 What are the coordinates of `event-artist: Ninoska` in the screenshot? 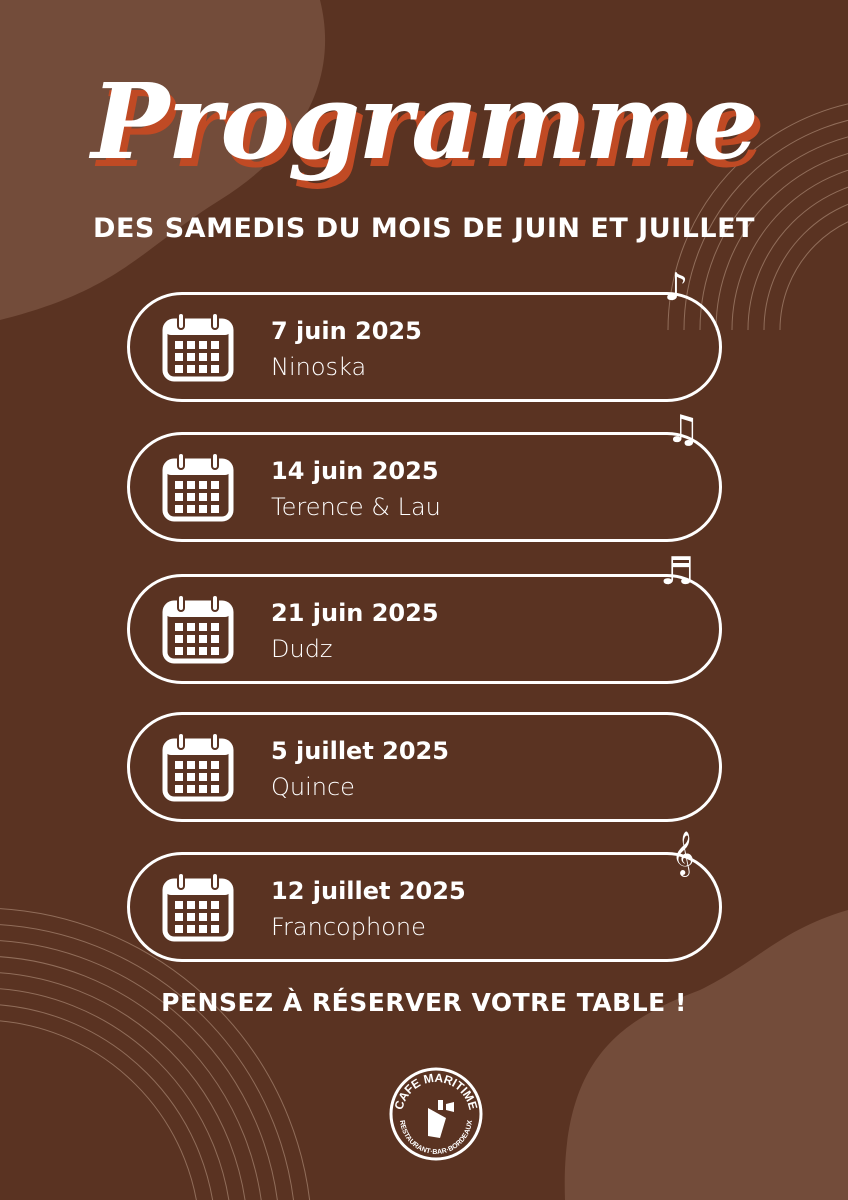 It's located at (319, 367).